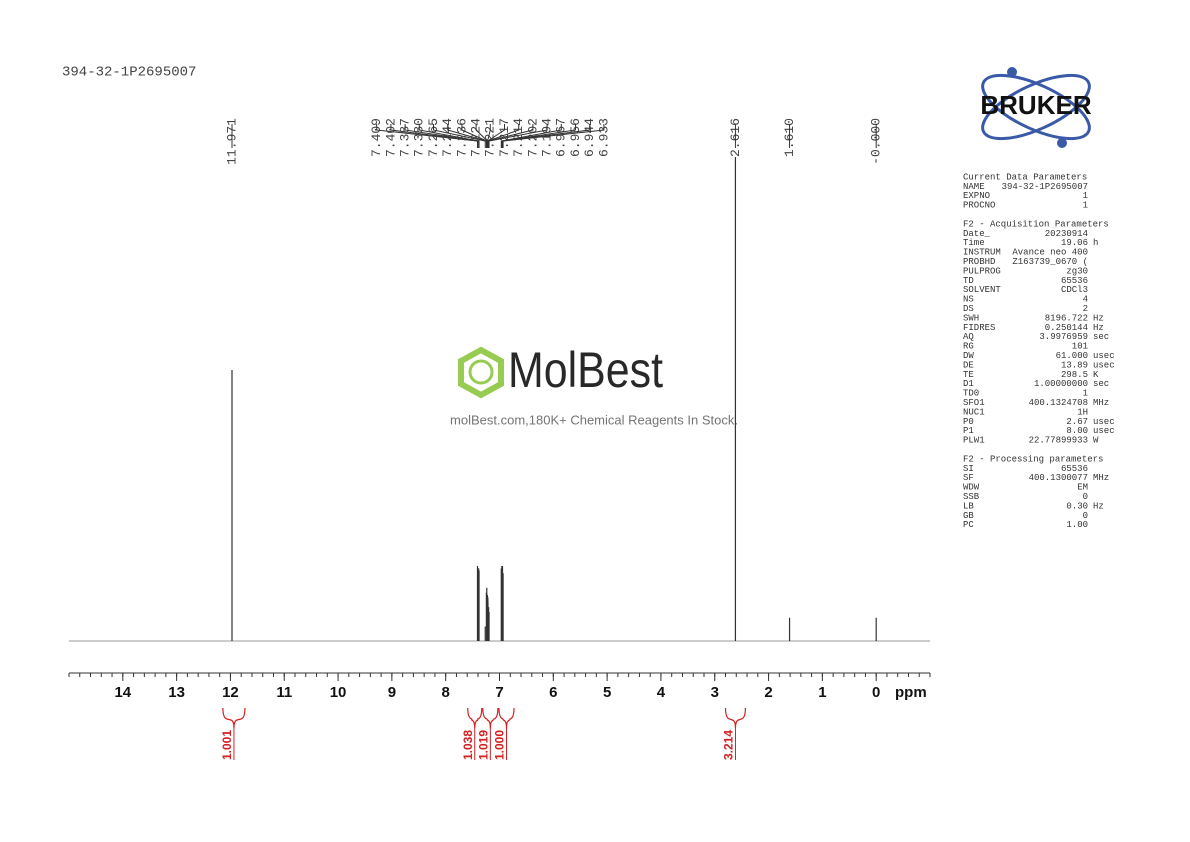 The image size is (1190, 842). I want to click on integral-label: 1.019, so click(484, 745).